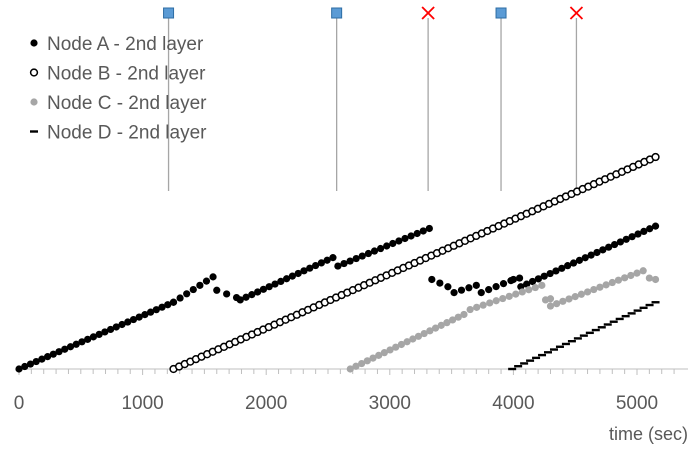  I want to click on legend-item: Node C - 2nd layer, so click(118, 103).